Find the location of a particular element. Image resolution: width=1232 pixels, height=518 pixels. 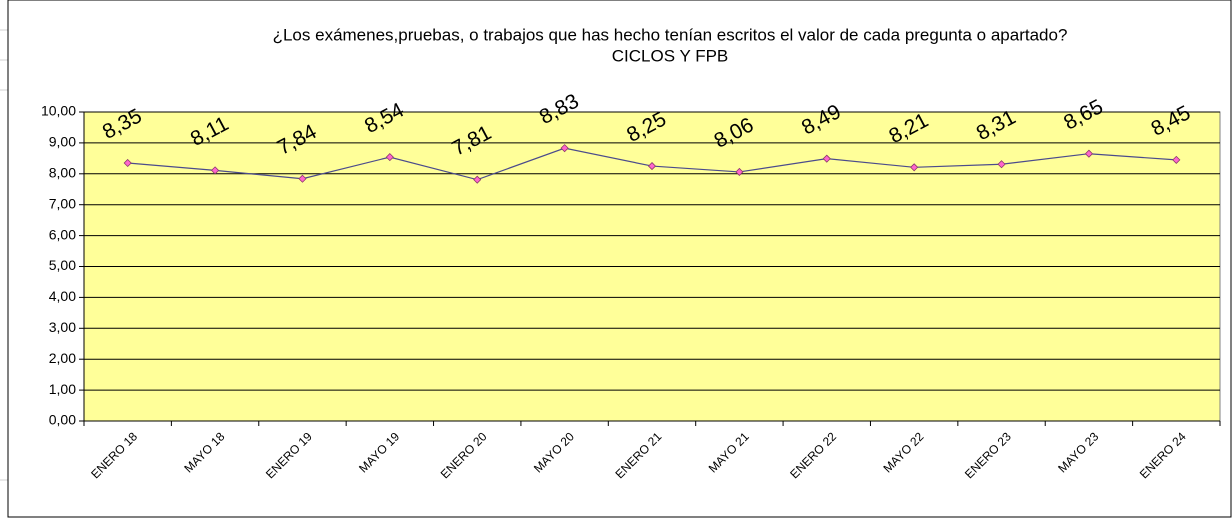

y-tick-label: 1,00 is located at coordinates (62, 389).